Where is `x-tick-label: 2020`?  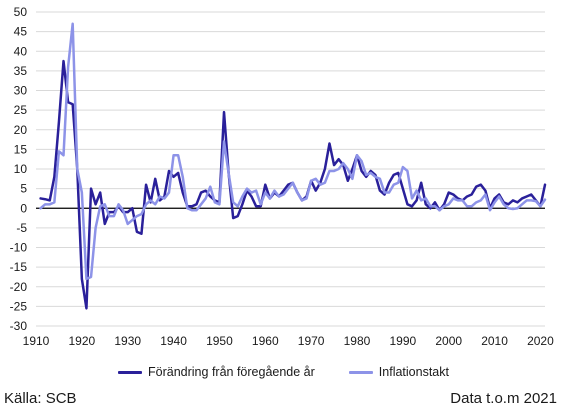 x-tick-label: 2020 is located at coordinates (540, 341).